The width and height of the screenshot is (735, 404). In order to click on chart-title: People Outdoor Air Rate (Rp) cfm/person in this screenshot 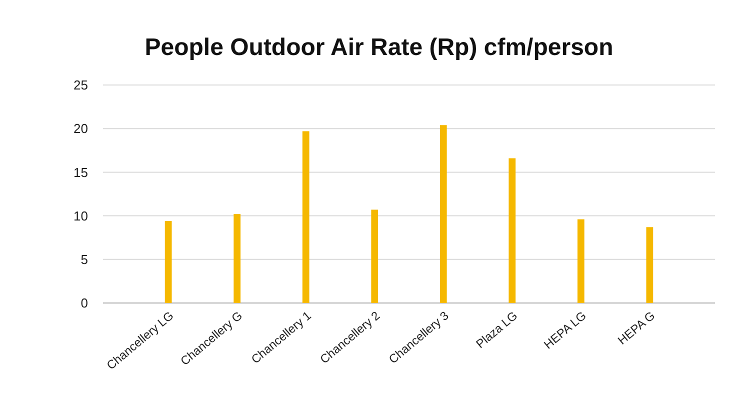, I will do `click(379, 47)`.